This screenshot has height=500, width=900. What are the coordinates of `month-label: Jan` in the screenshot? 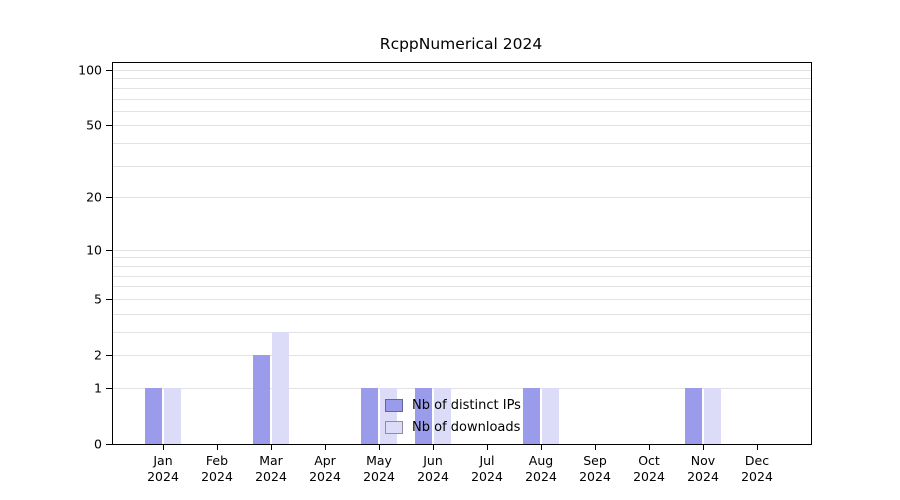 It's located at (163, 460).